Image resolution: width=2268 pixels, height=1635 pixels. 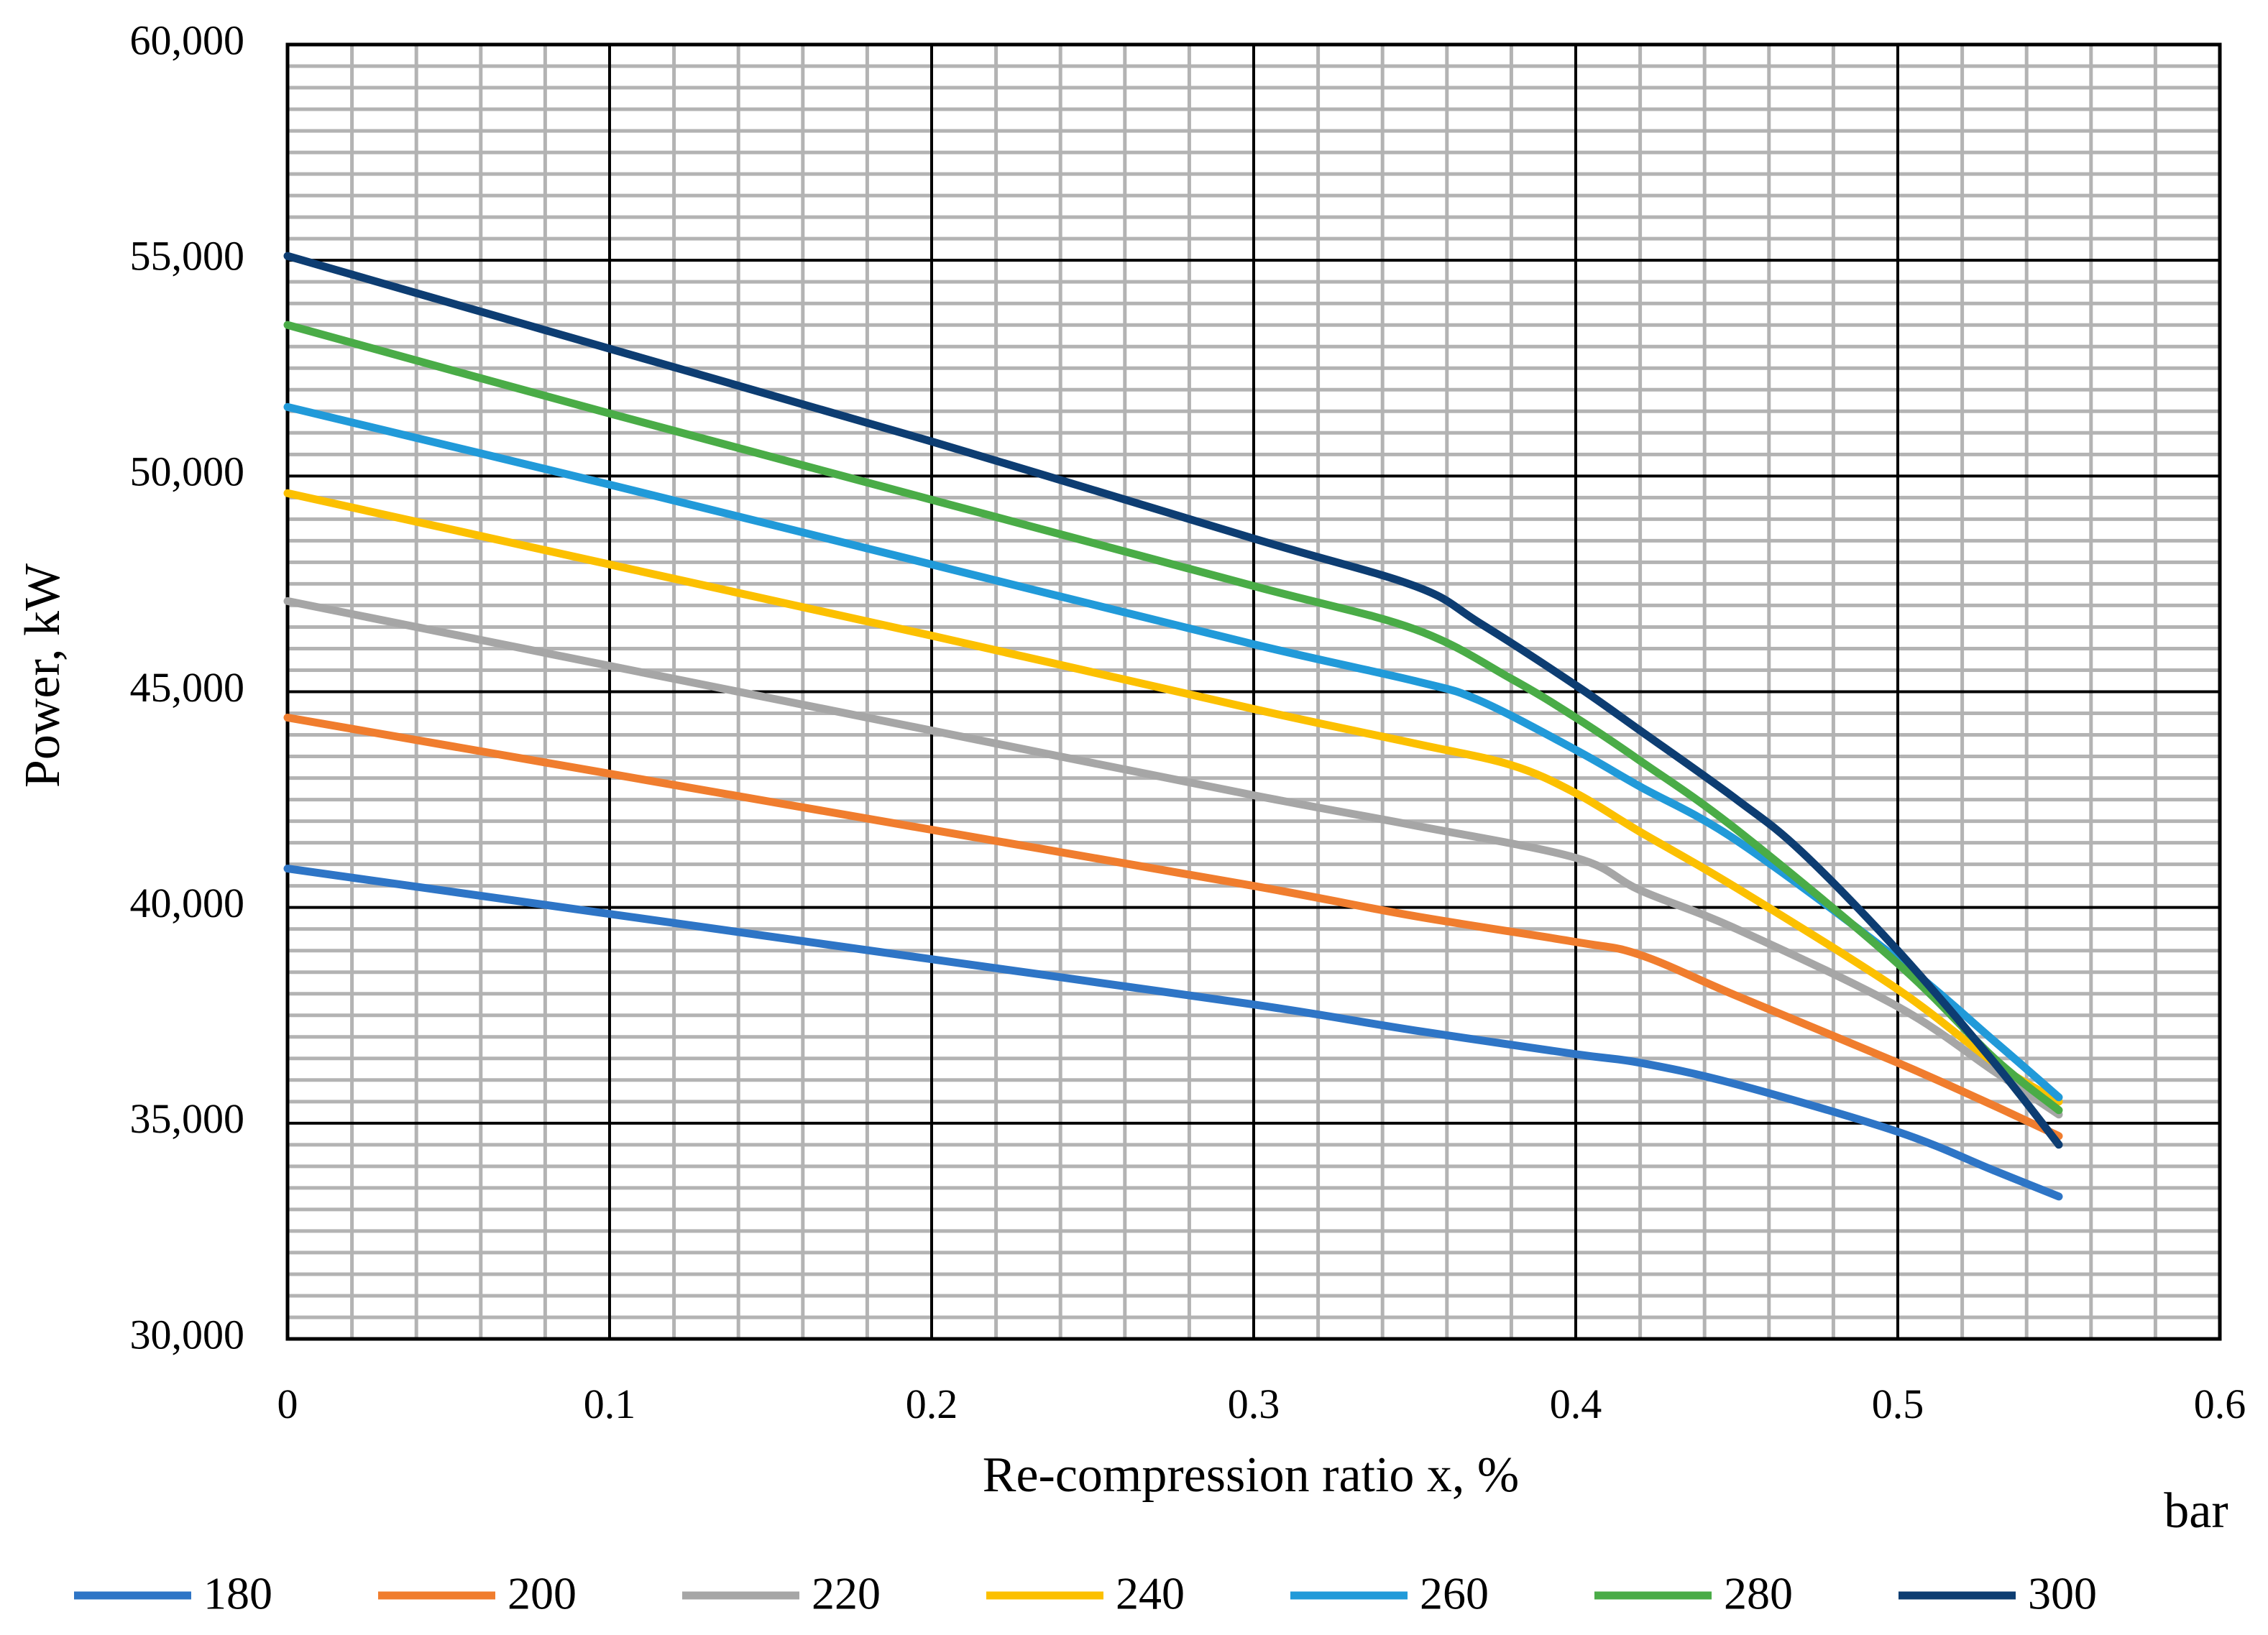 I want to click on legend-item-200: 200, so click(x=478, y=1593).